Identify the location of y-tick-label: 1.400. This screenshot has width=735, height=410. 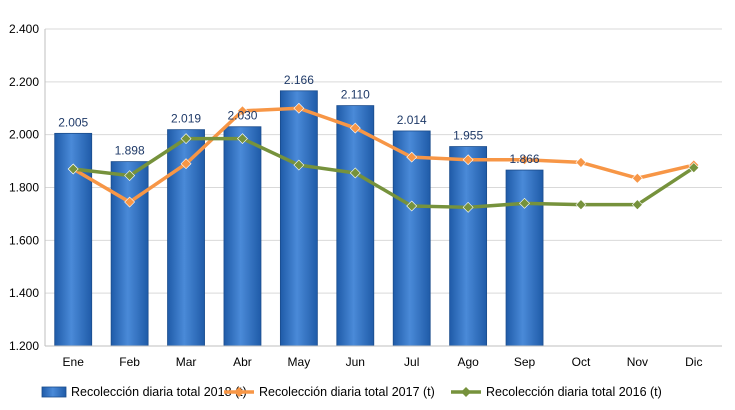
(24, 293).